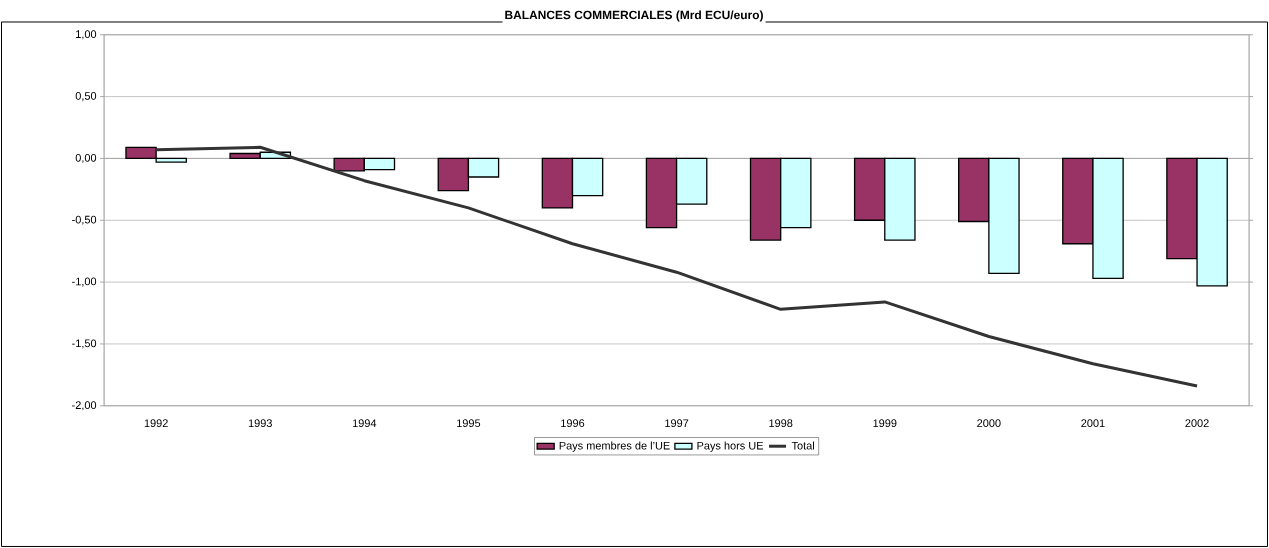  What do you see at coordinates (614, 446) in the screenshot?
I see `legend-label: Pays membres de l’UE` at bounding box center [614, 446].